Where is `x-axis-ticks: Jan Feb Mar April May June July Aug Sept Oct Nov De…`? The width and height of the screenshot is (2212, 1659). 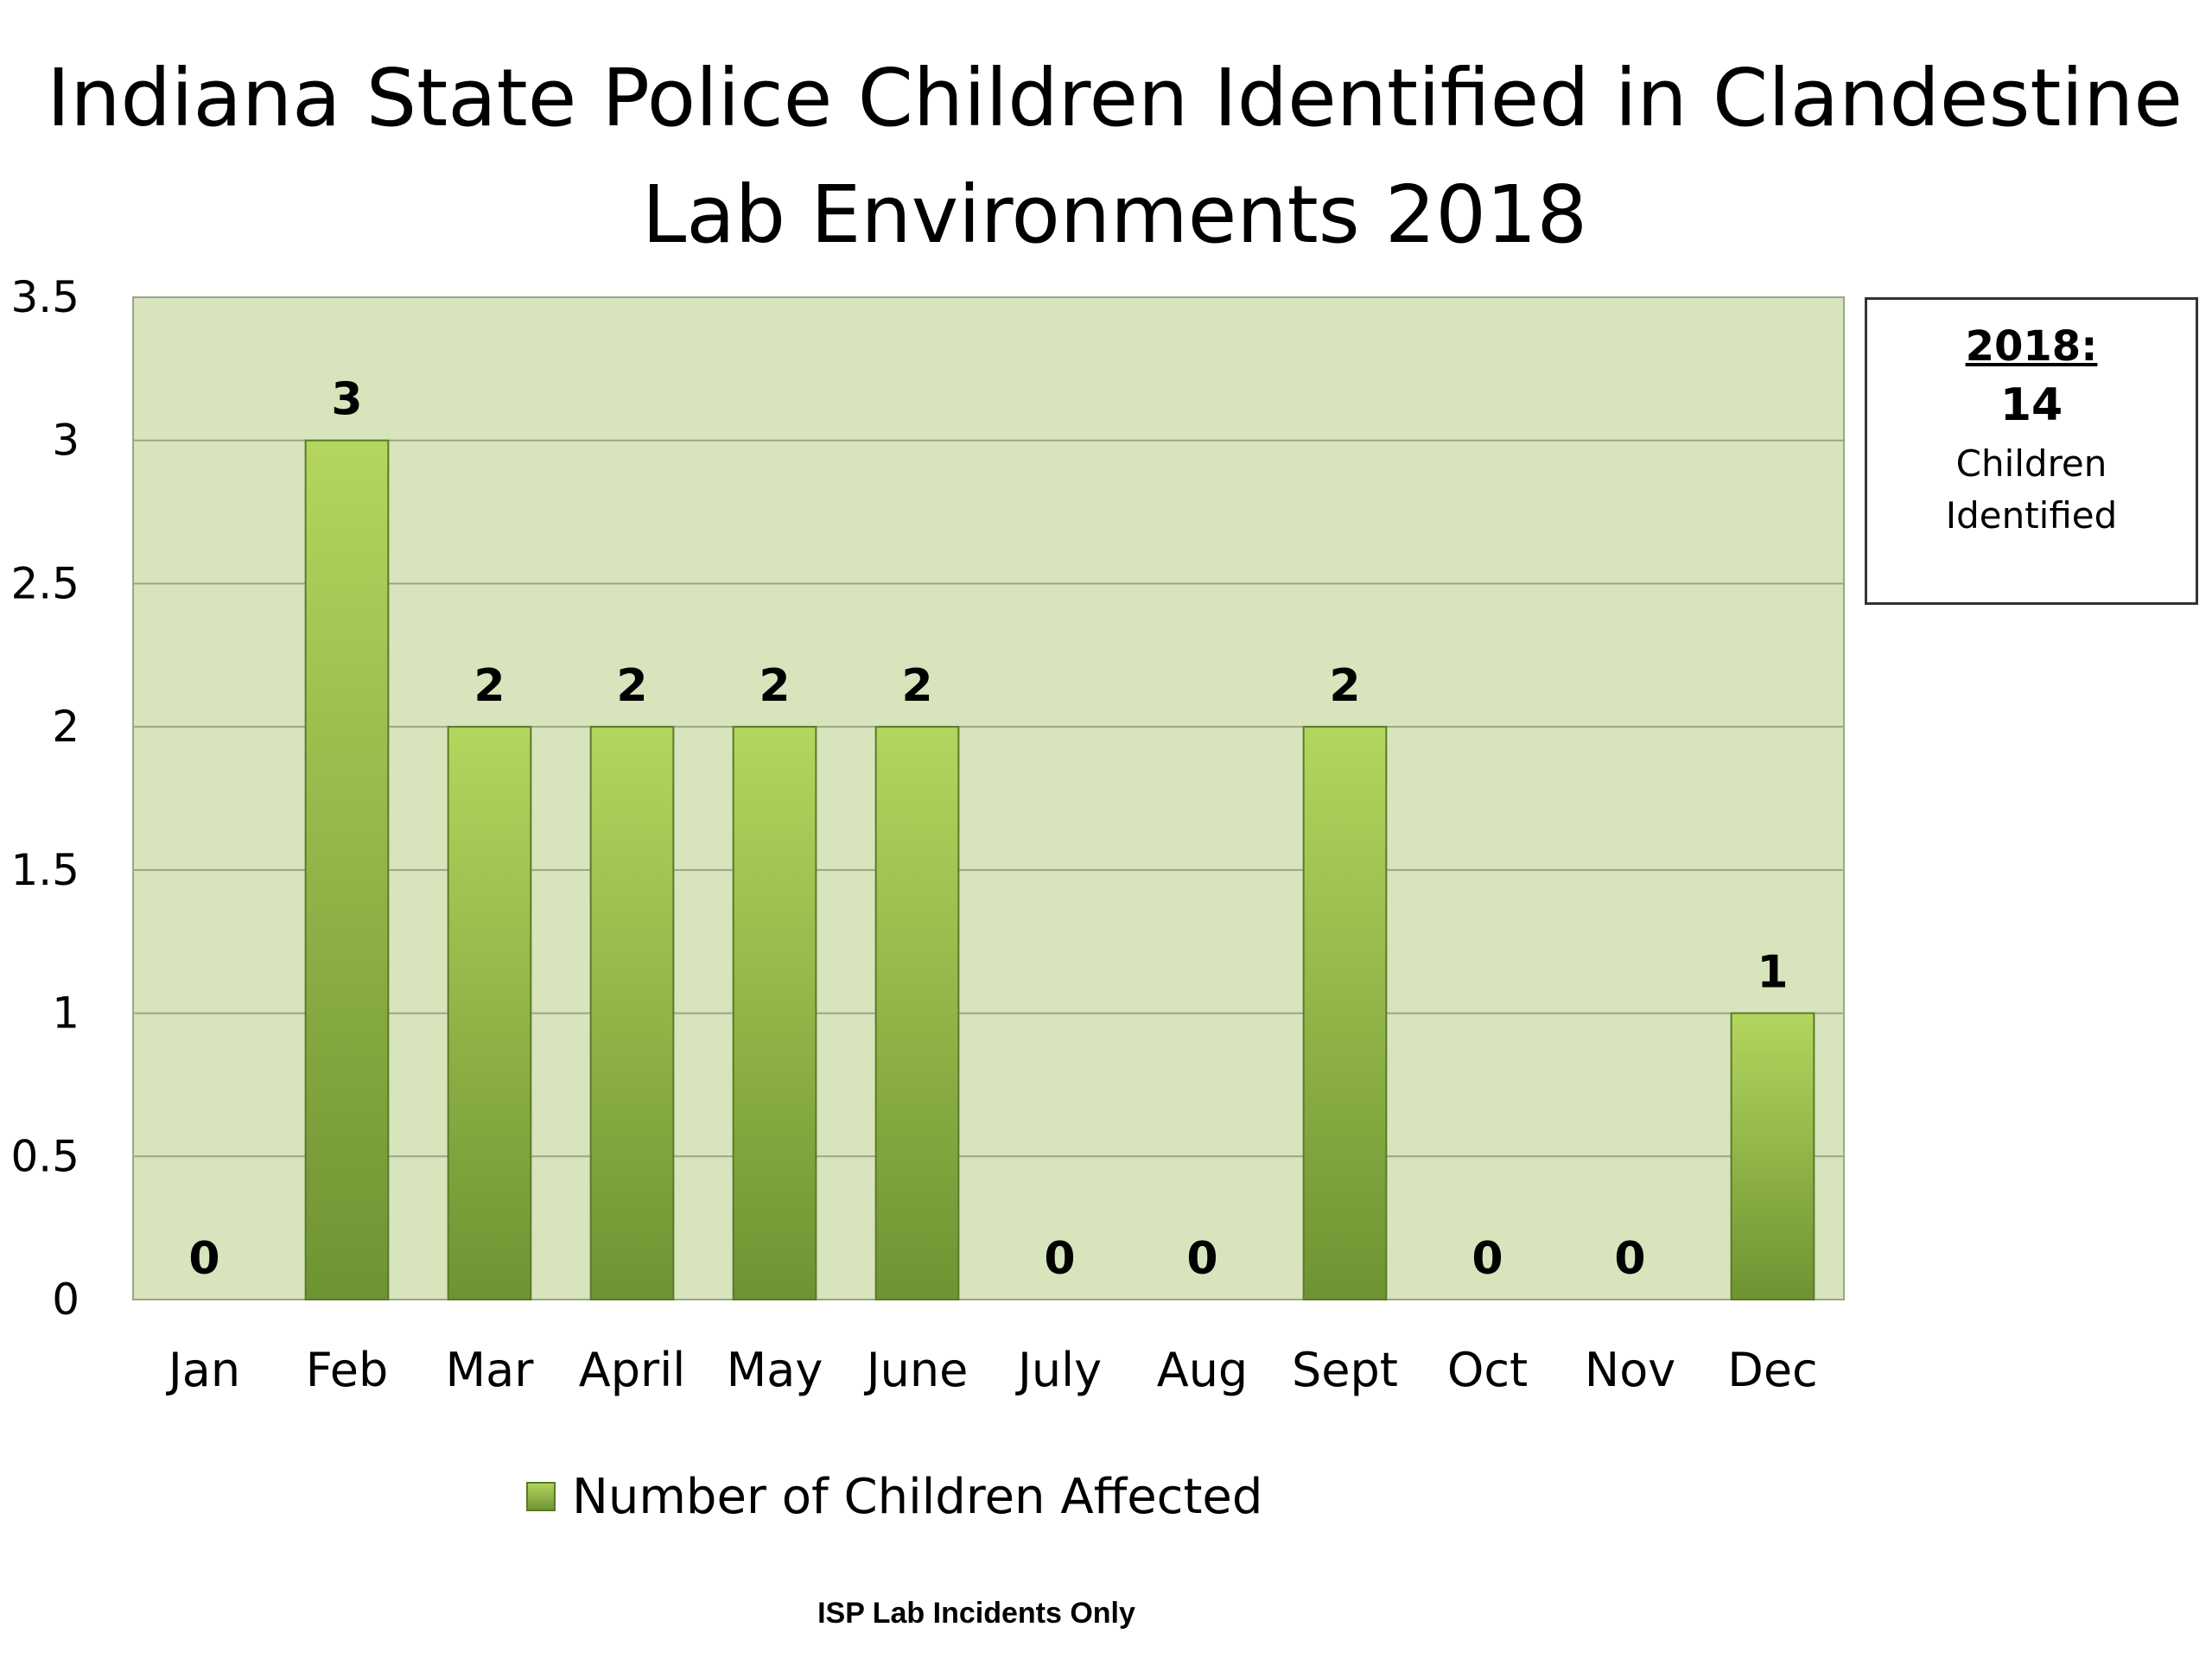 x-axis-ticks: Jan Feb Mar April May June July Aug Sept Oct Nov De… is located at coordinates (992, 1370).